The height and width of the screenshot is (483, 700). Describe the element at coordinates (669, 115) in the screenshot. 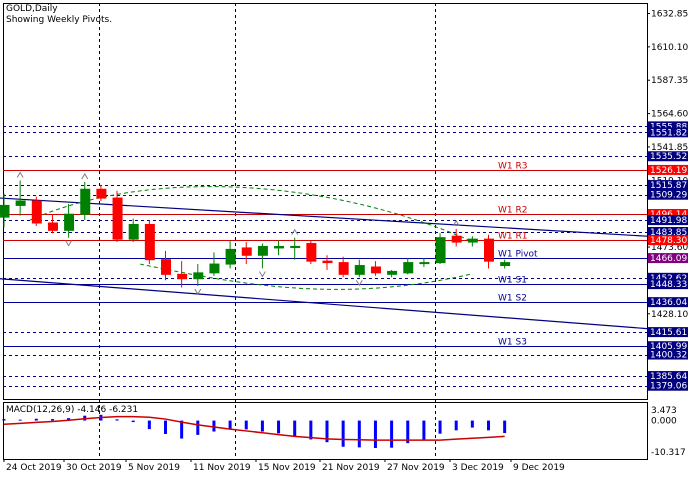

I see `y-tick-label: 1564.60` at that location.